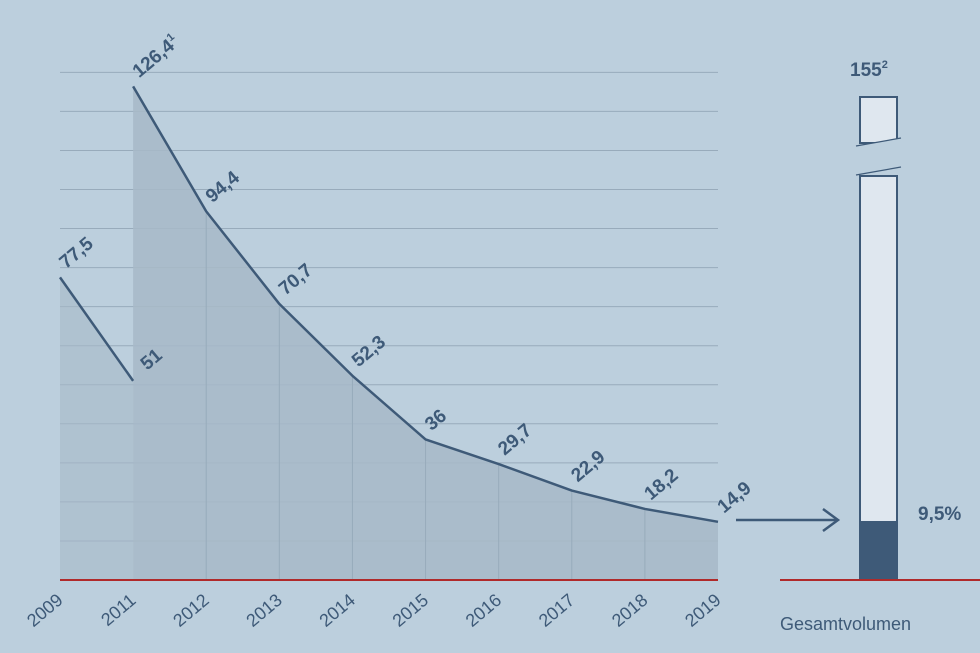 This screenshot has height=653, width=980. I want to click on data-label: 14,9, so click(735, 498).